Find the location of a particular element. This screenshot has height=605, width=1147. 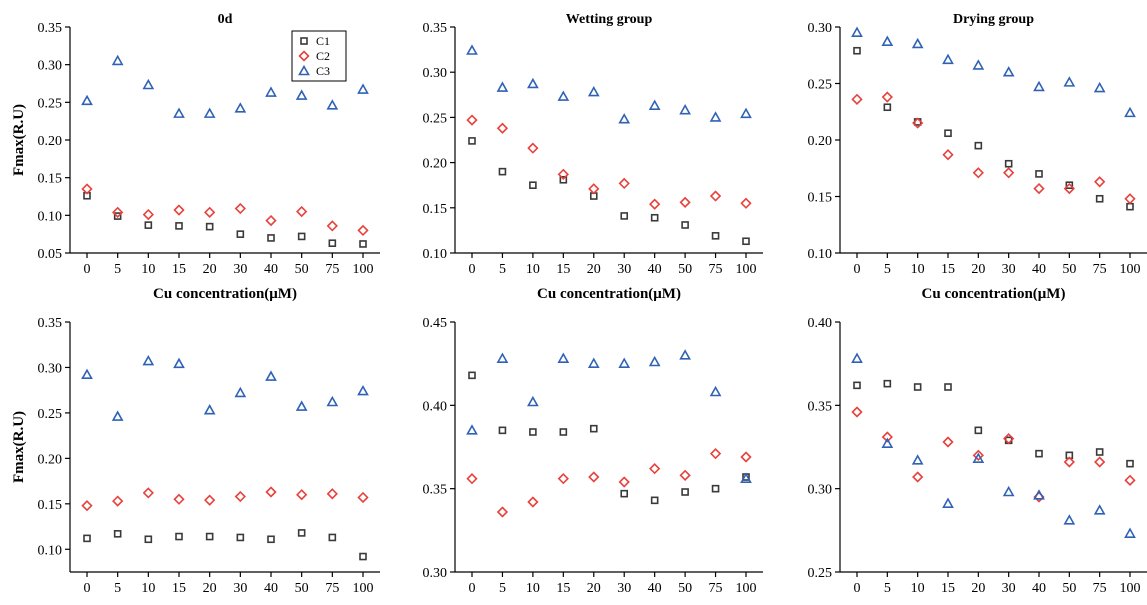

x-tick-label: 15 is located at coordinates (948, 269).